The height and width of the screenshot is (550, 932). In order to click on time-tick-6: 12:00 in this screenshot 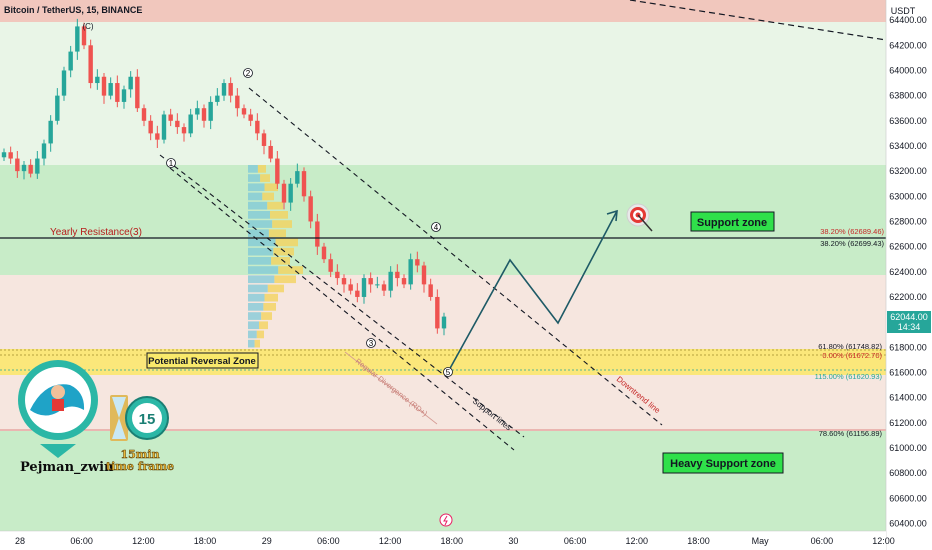, I will do `click(390, 541)`.